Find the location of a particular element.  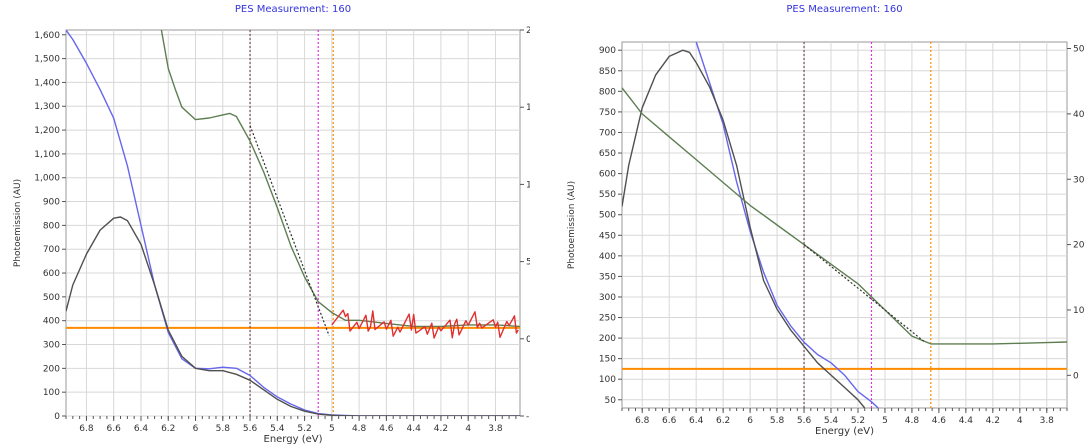

y-tick-label: 550 is located at coordinates (607, 195).